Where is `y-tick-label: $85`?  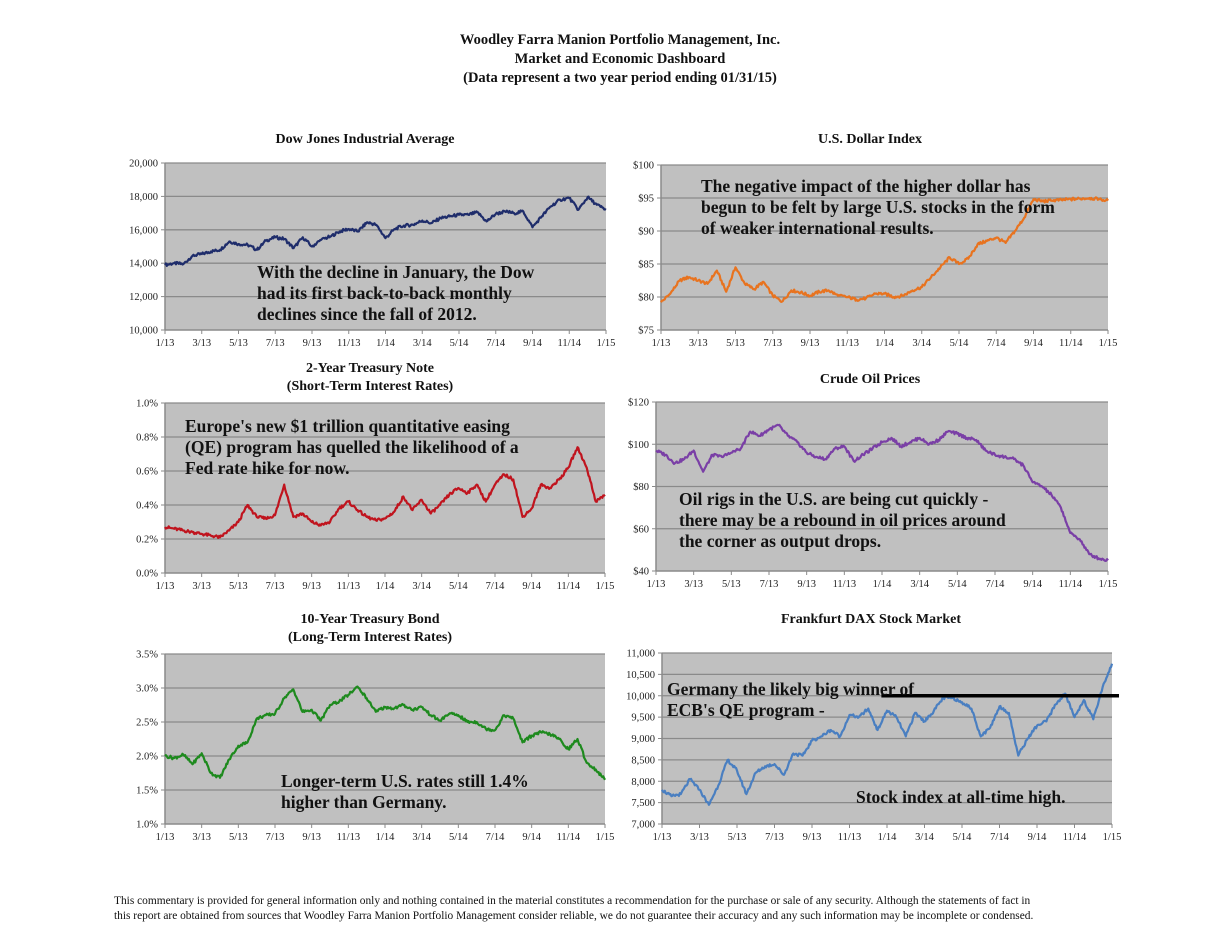
y-tick-label: $85 is located at coordinates (646, 265).